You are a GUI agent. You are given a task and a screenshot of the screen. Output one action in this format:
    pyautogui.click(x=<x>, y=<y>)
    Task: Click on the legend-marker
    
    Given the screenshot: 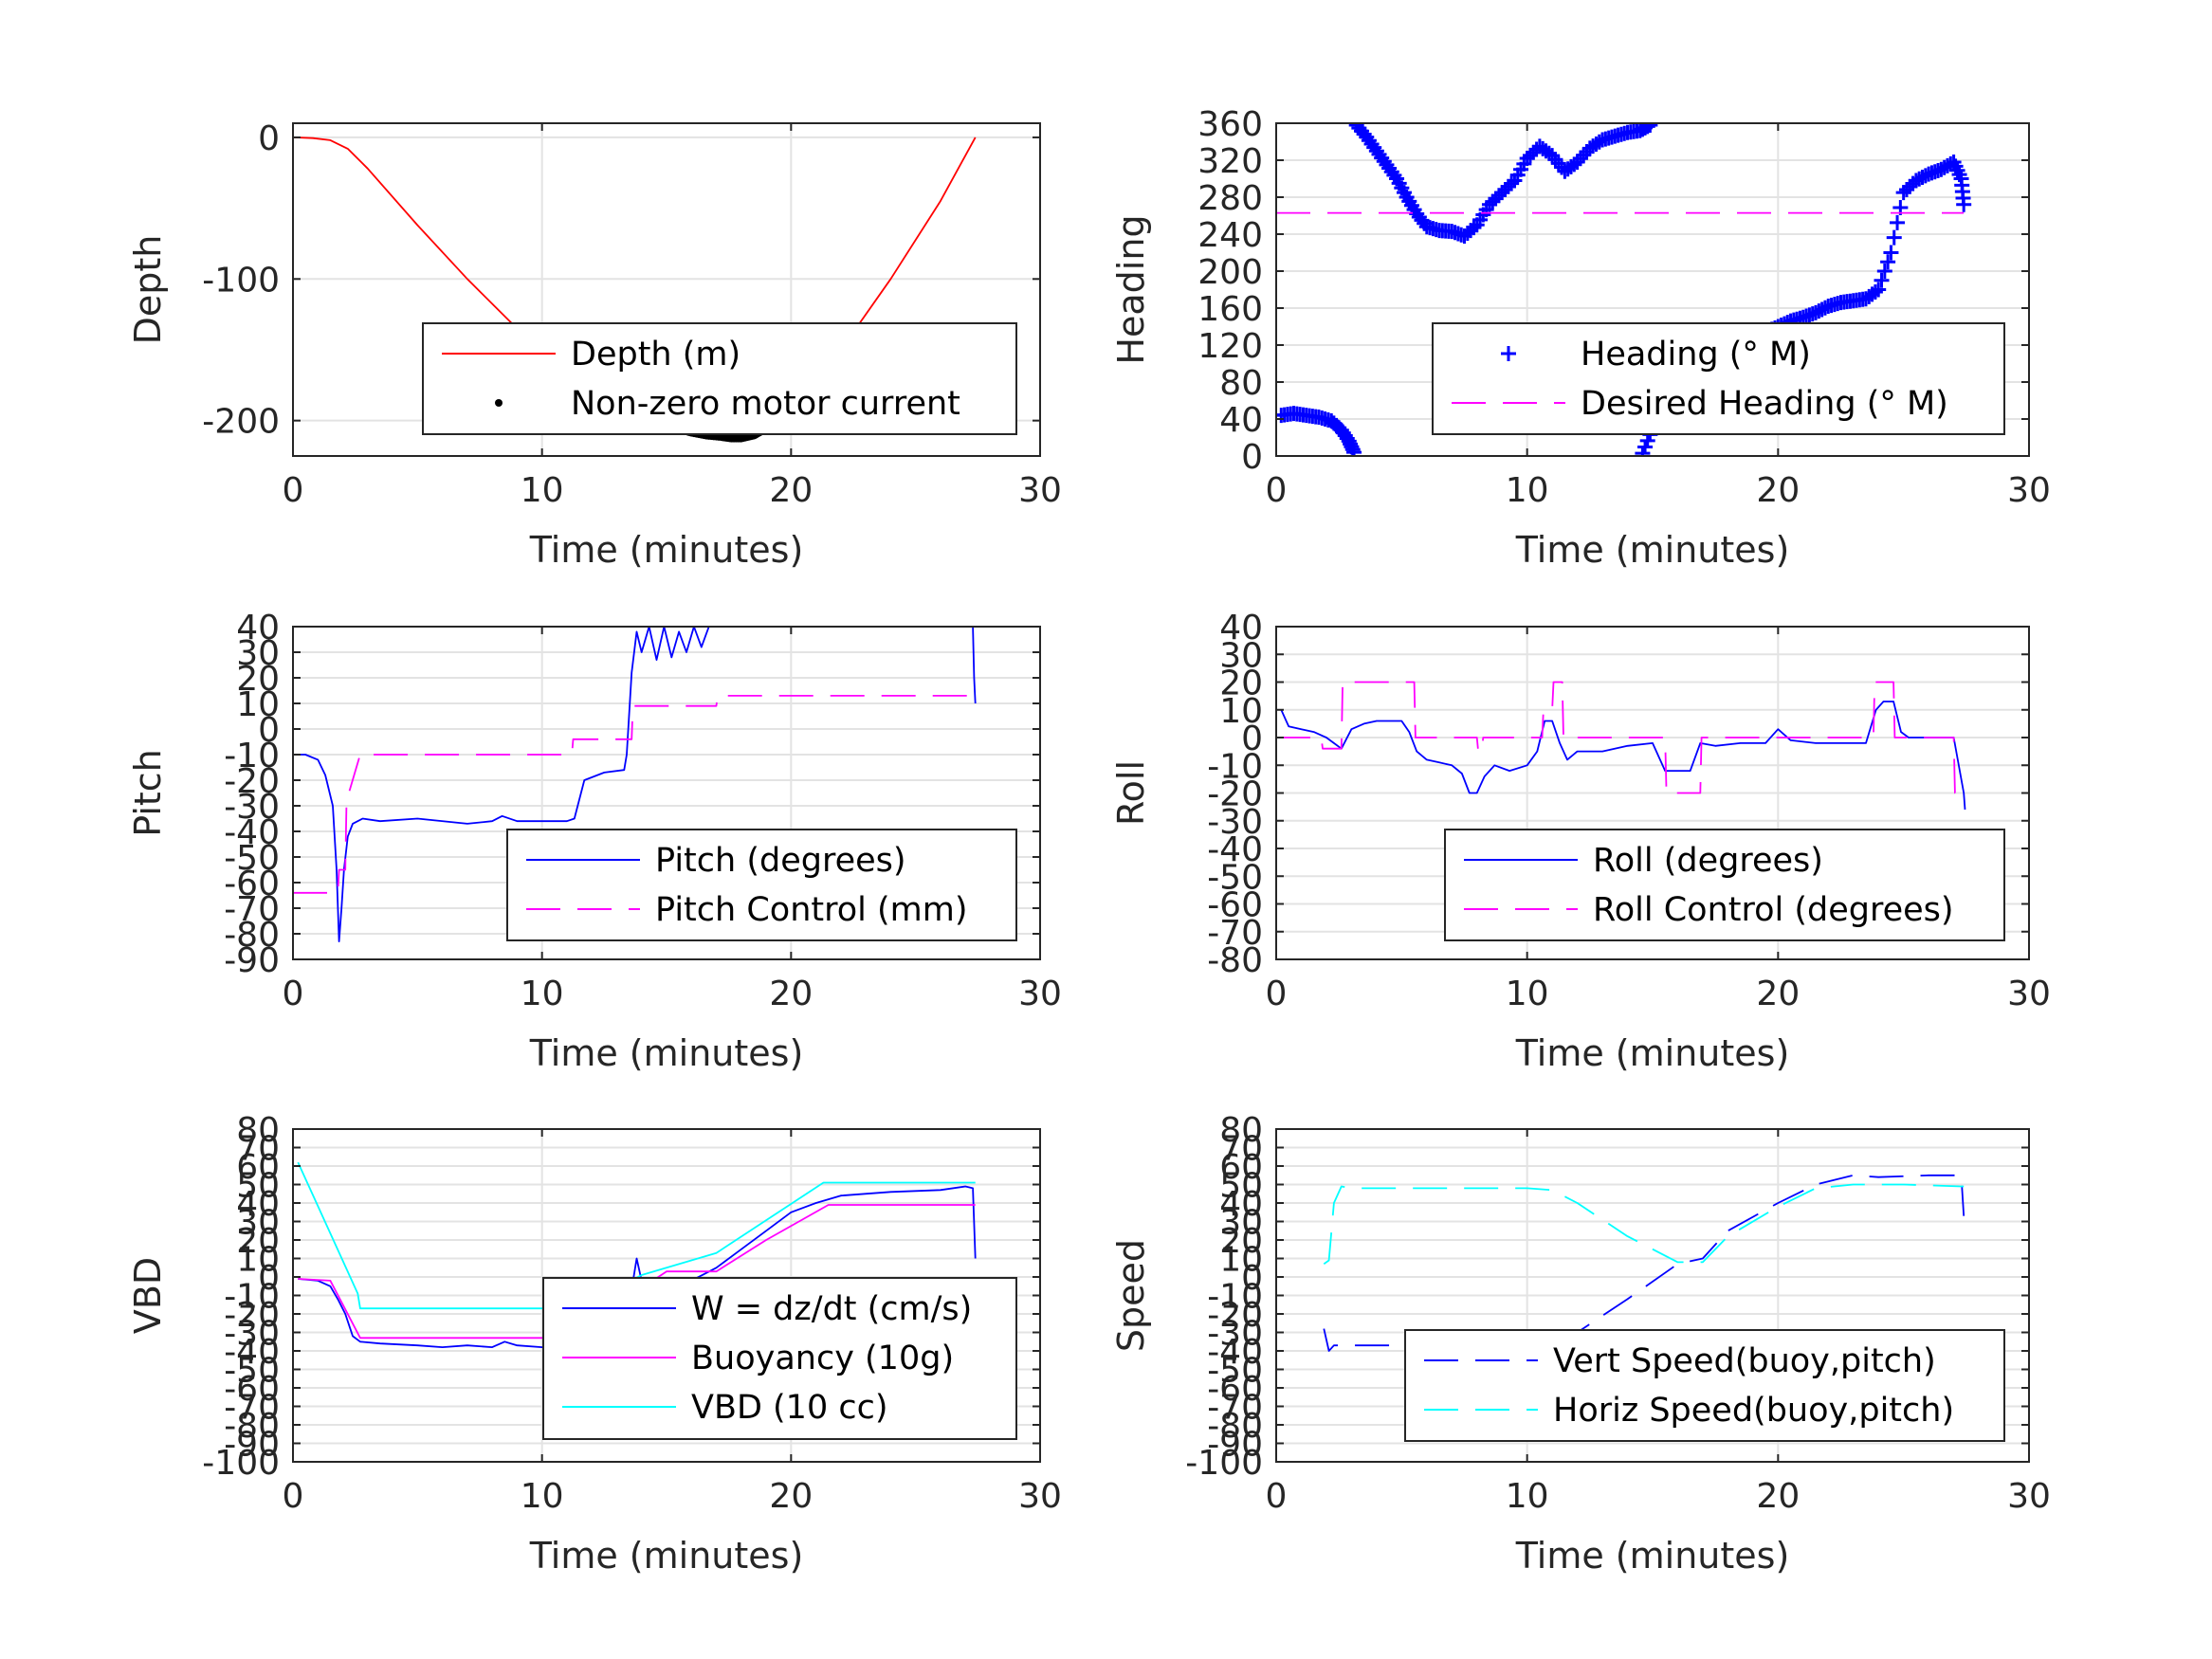 What is the action you would take?
    pyautogui.click(x=1508, y=353)
    